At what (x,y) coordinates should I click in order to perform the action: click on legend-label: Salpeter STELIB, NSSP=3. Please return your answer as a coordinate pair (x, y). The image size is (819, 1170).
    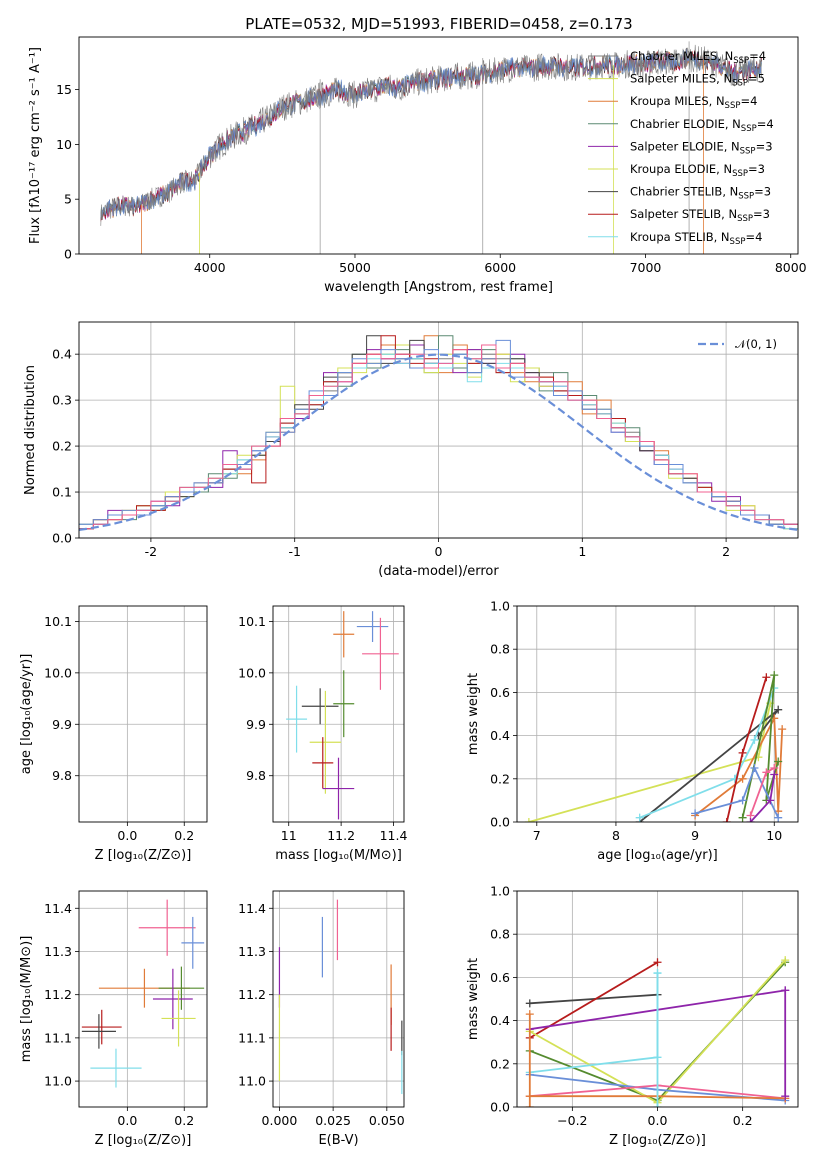
    Looking at the image, I should click on (700, 215).